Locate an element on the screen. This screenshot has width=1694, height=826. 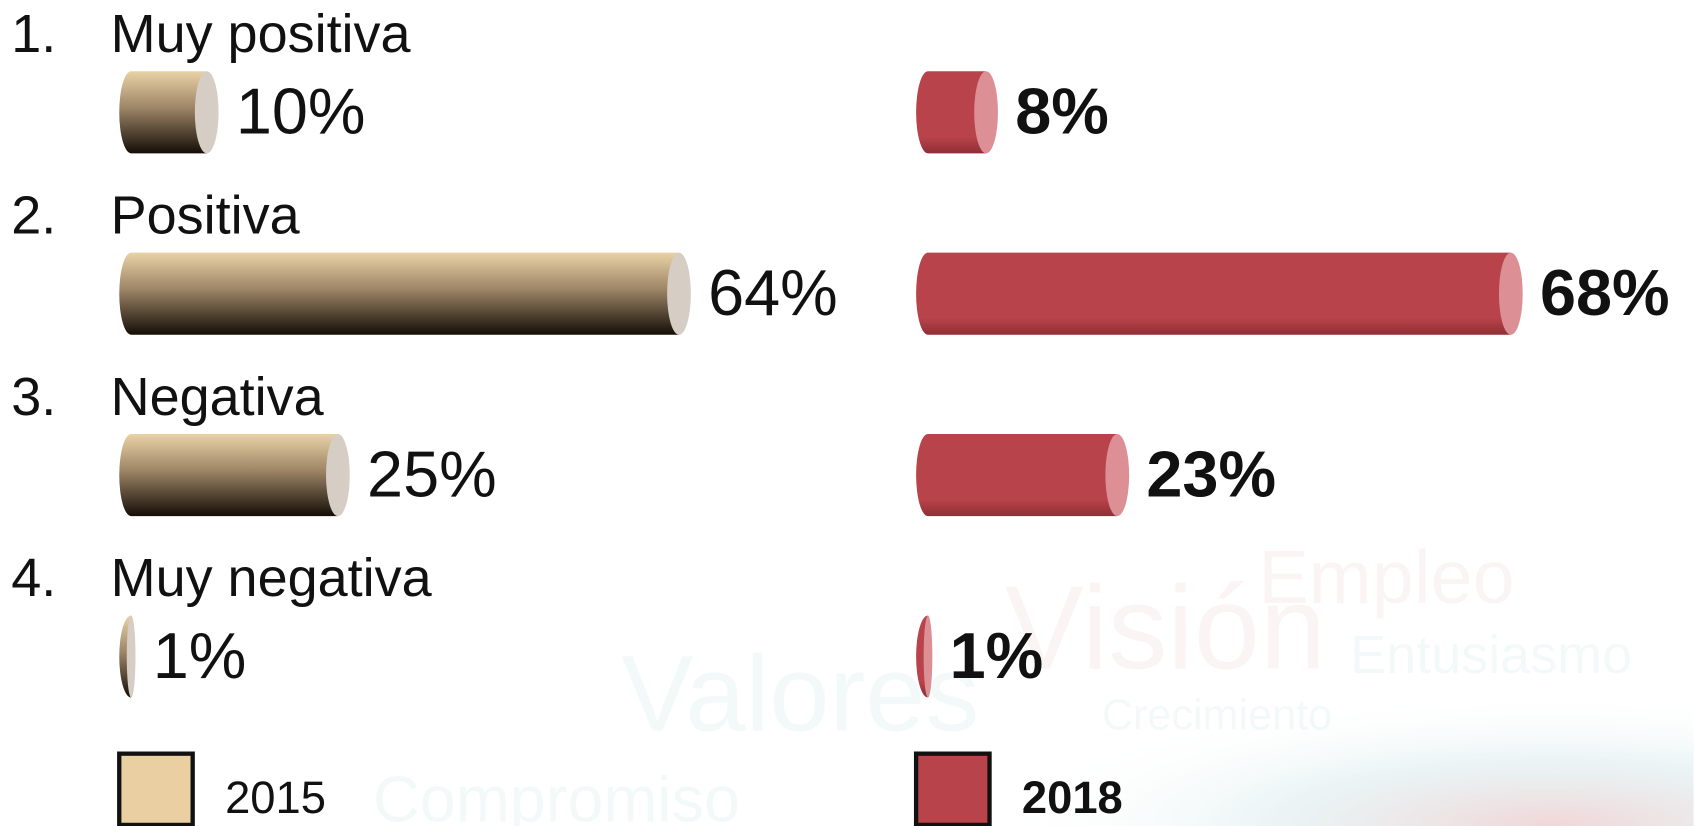
watermark-word: Compromiso is located at coordinates (556, 794).